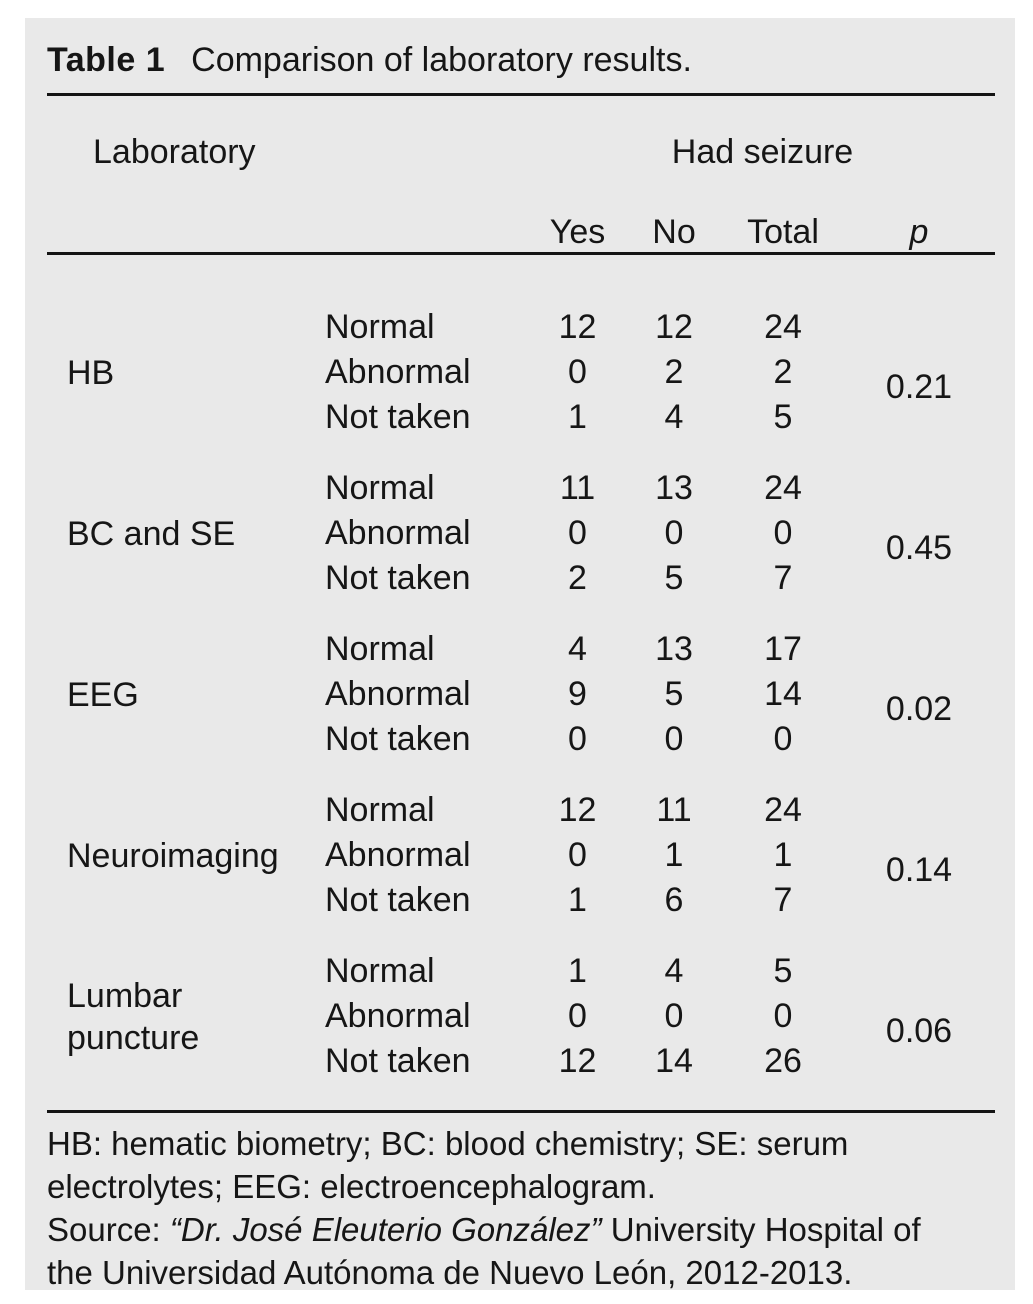 The width and height of the screenshot is (1033, 1304). I want to click on column-group-header-had-seizure: Had seizure, so click(762, 152).